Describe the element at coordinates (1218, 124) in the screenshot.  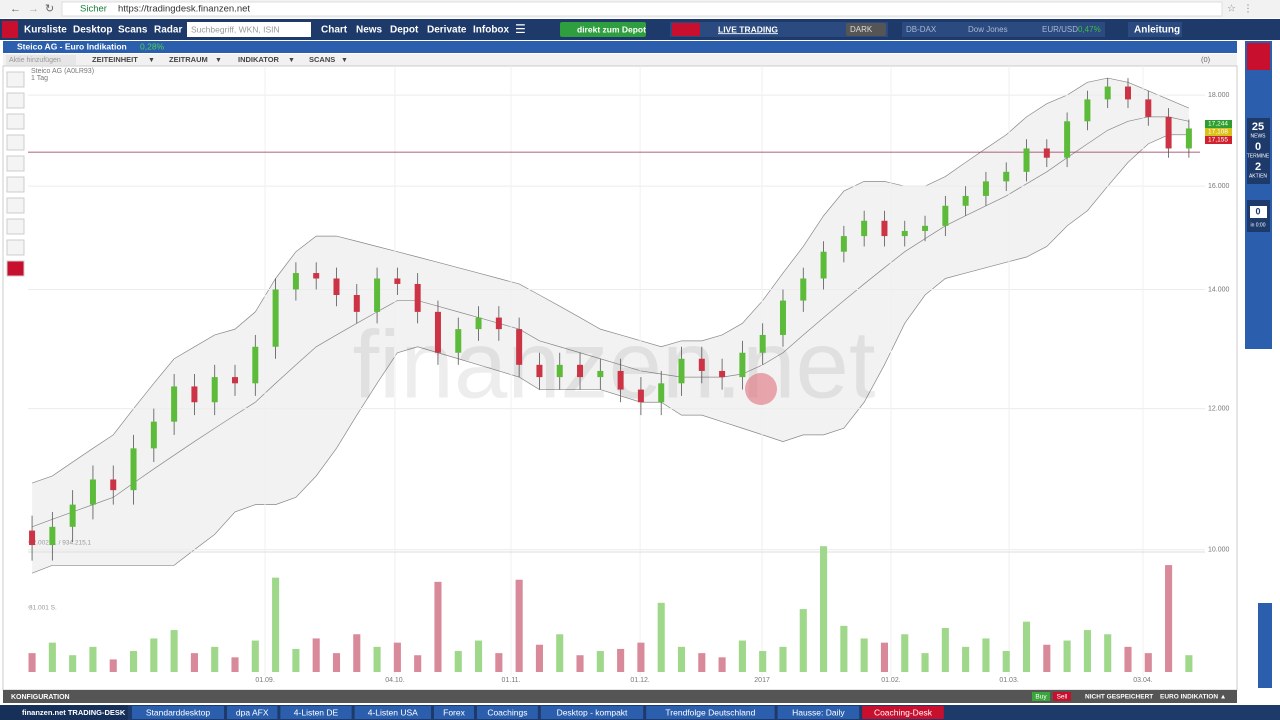
I see `price-tag` at that location.